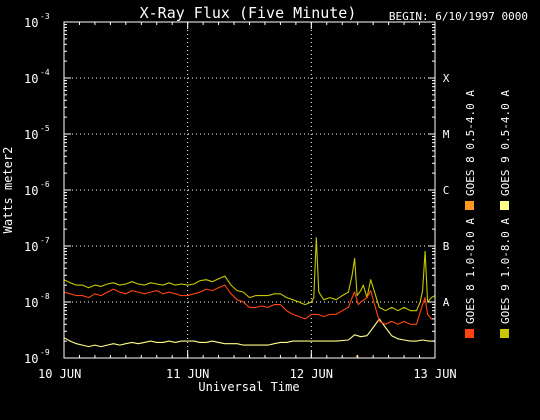 This screenshot has width=540, height=420. I want to click on y-tick-exponent-3: -6, so click(45, 184).